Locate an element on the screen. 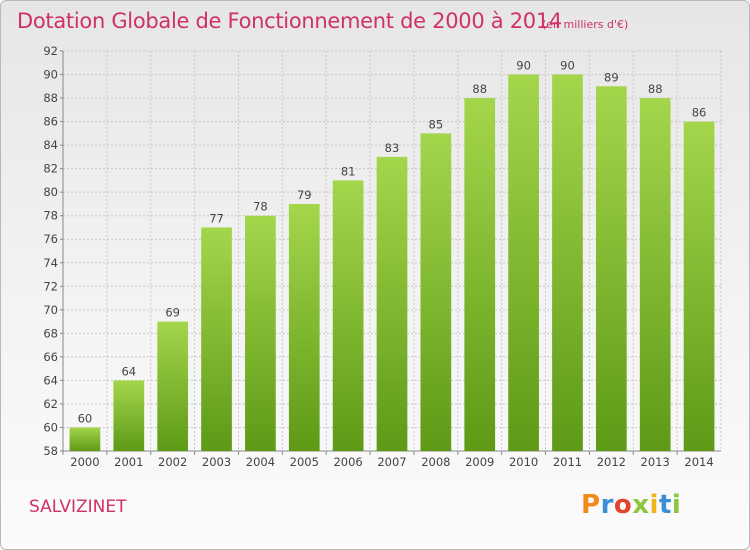 This screenshot has width=750, height=550. x-tick-label-2012: 2012 is located at coordinates (611, 462).